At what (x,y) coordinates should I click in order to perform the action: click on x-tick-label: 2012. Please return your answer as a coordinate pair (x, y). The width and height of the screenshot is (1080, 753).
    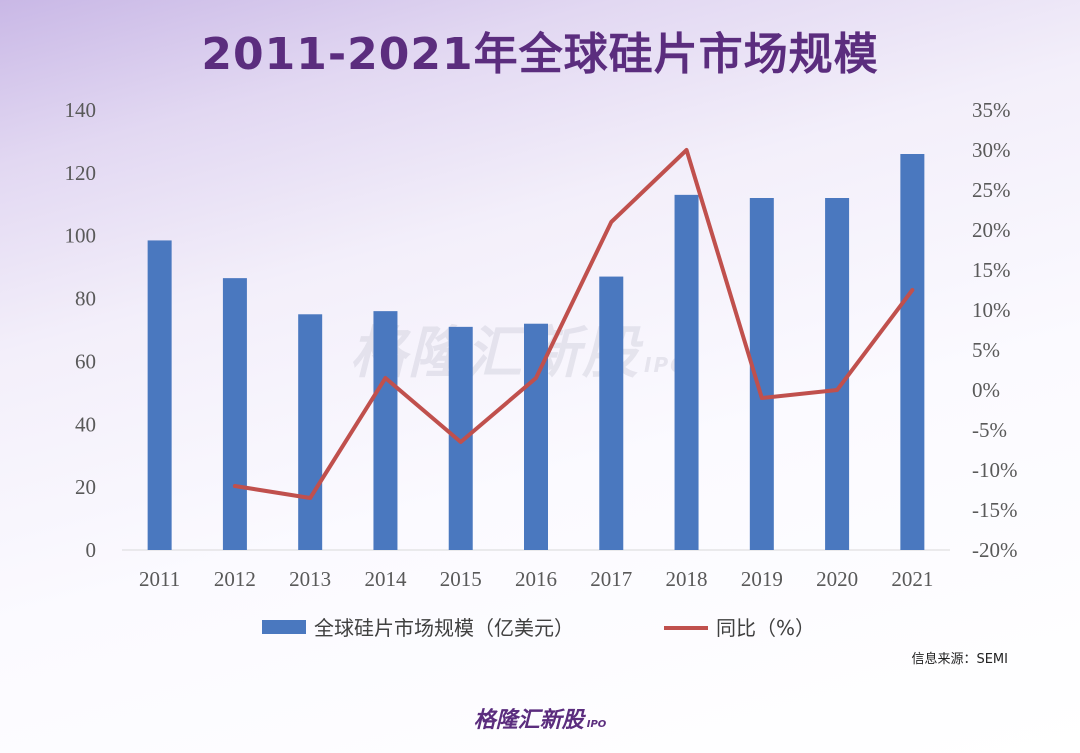
    Looking at the image, I should click on (235, 579).